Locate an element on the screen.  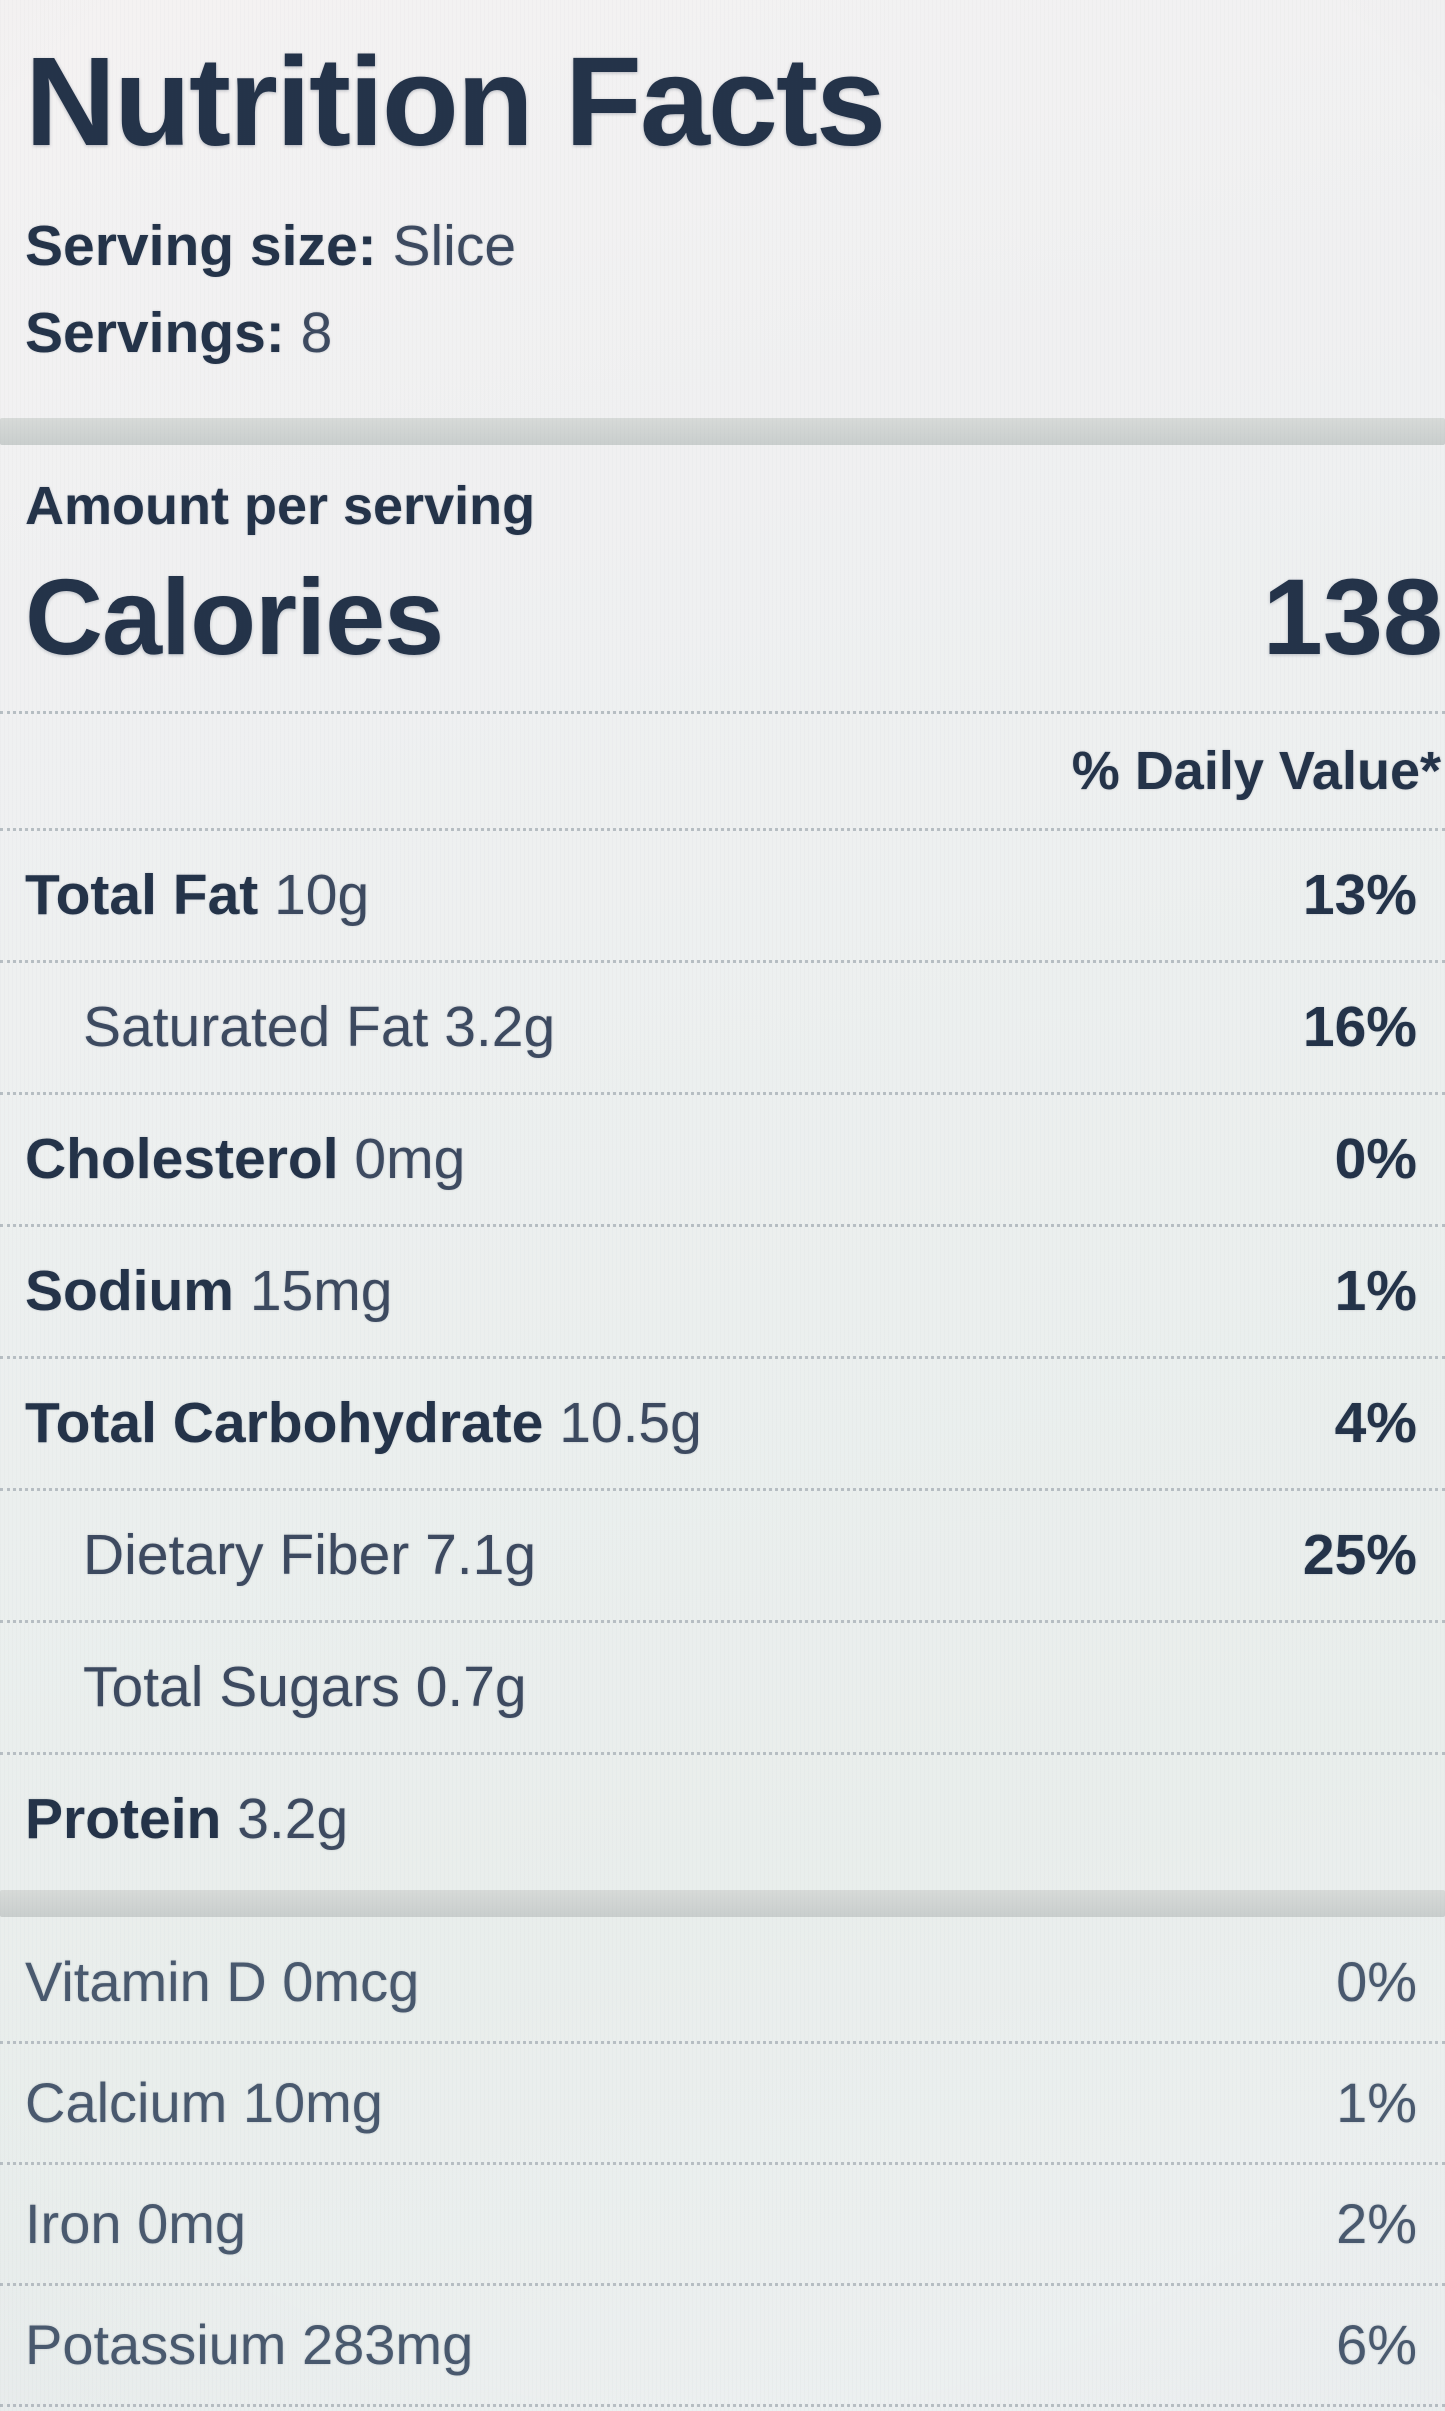
nutrient-row: Iron 0mg 2% is located at coordinates (722, 2222).